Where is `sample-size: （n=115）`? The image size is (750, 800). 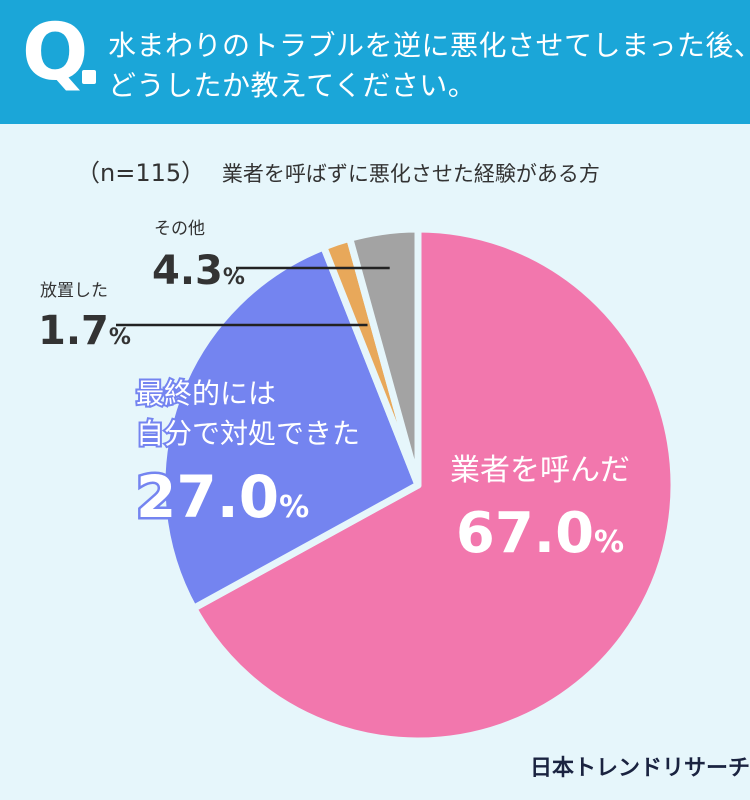
sample-size: （n=115） is located at coordinates (141, 173).